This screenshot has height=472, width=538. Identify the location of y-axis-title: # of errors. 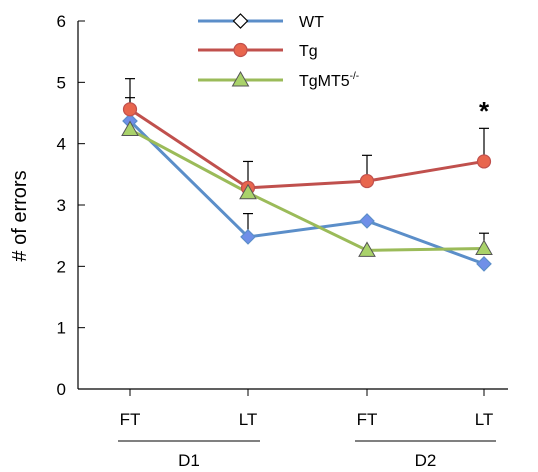
(20, 215).